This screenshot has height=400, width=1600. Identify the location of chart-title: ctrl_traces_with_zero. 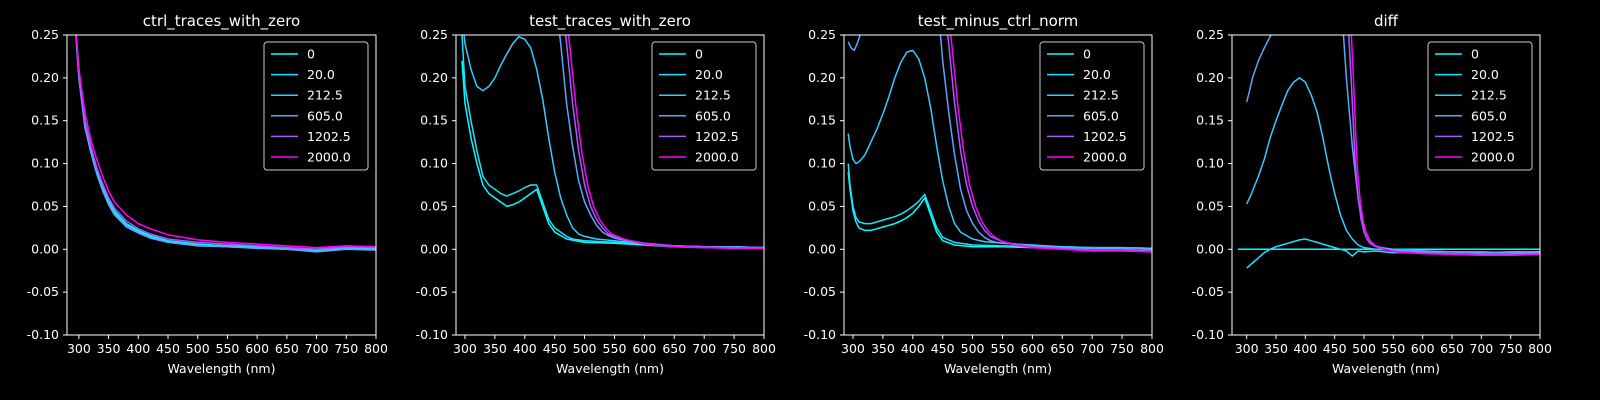
(221, 21).